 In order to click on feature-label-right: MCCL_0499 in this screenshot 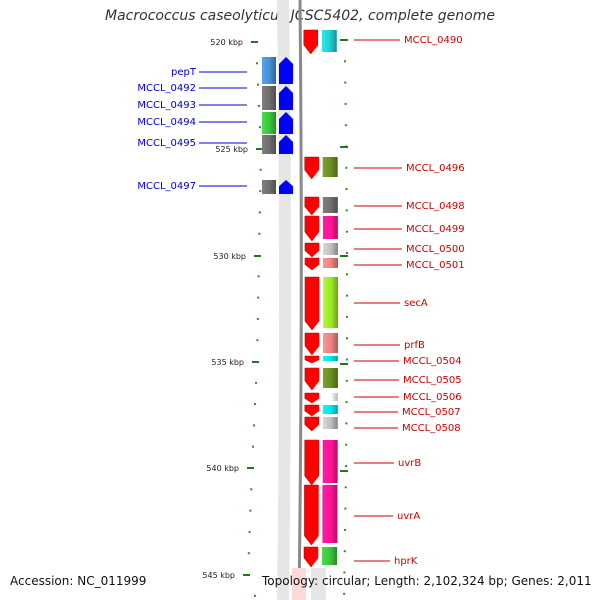, I will do `click(435, 229)`.